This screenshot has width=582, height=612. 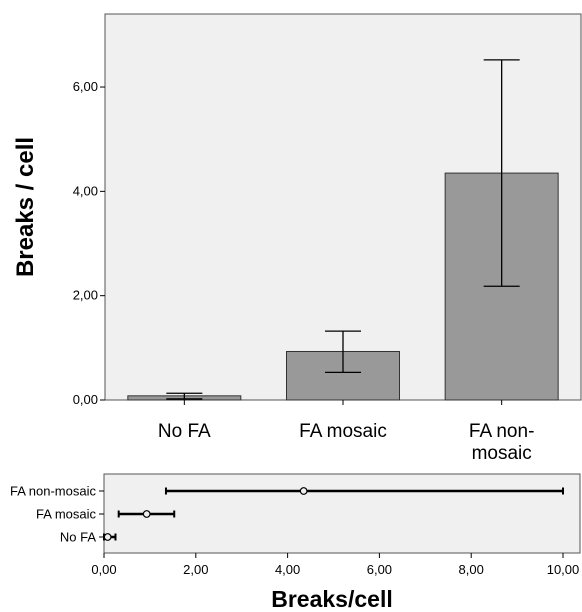 What do you see at coordinates (66, 514) in the screenshot?
I see `y-tick-label: FA mosaic` at bounding box center [66, 514].